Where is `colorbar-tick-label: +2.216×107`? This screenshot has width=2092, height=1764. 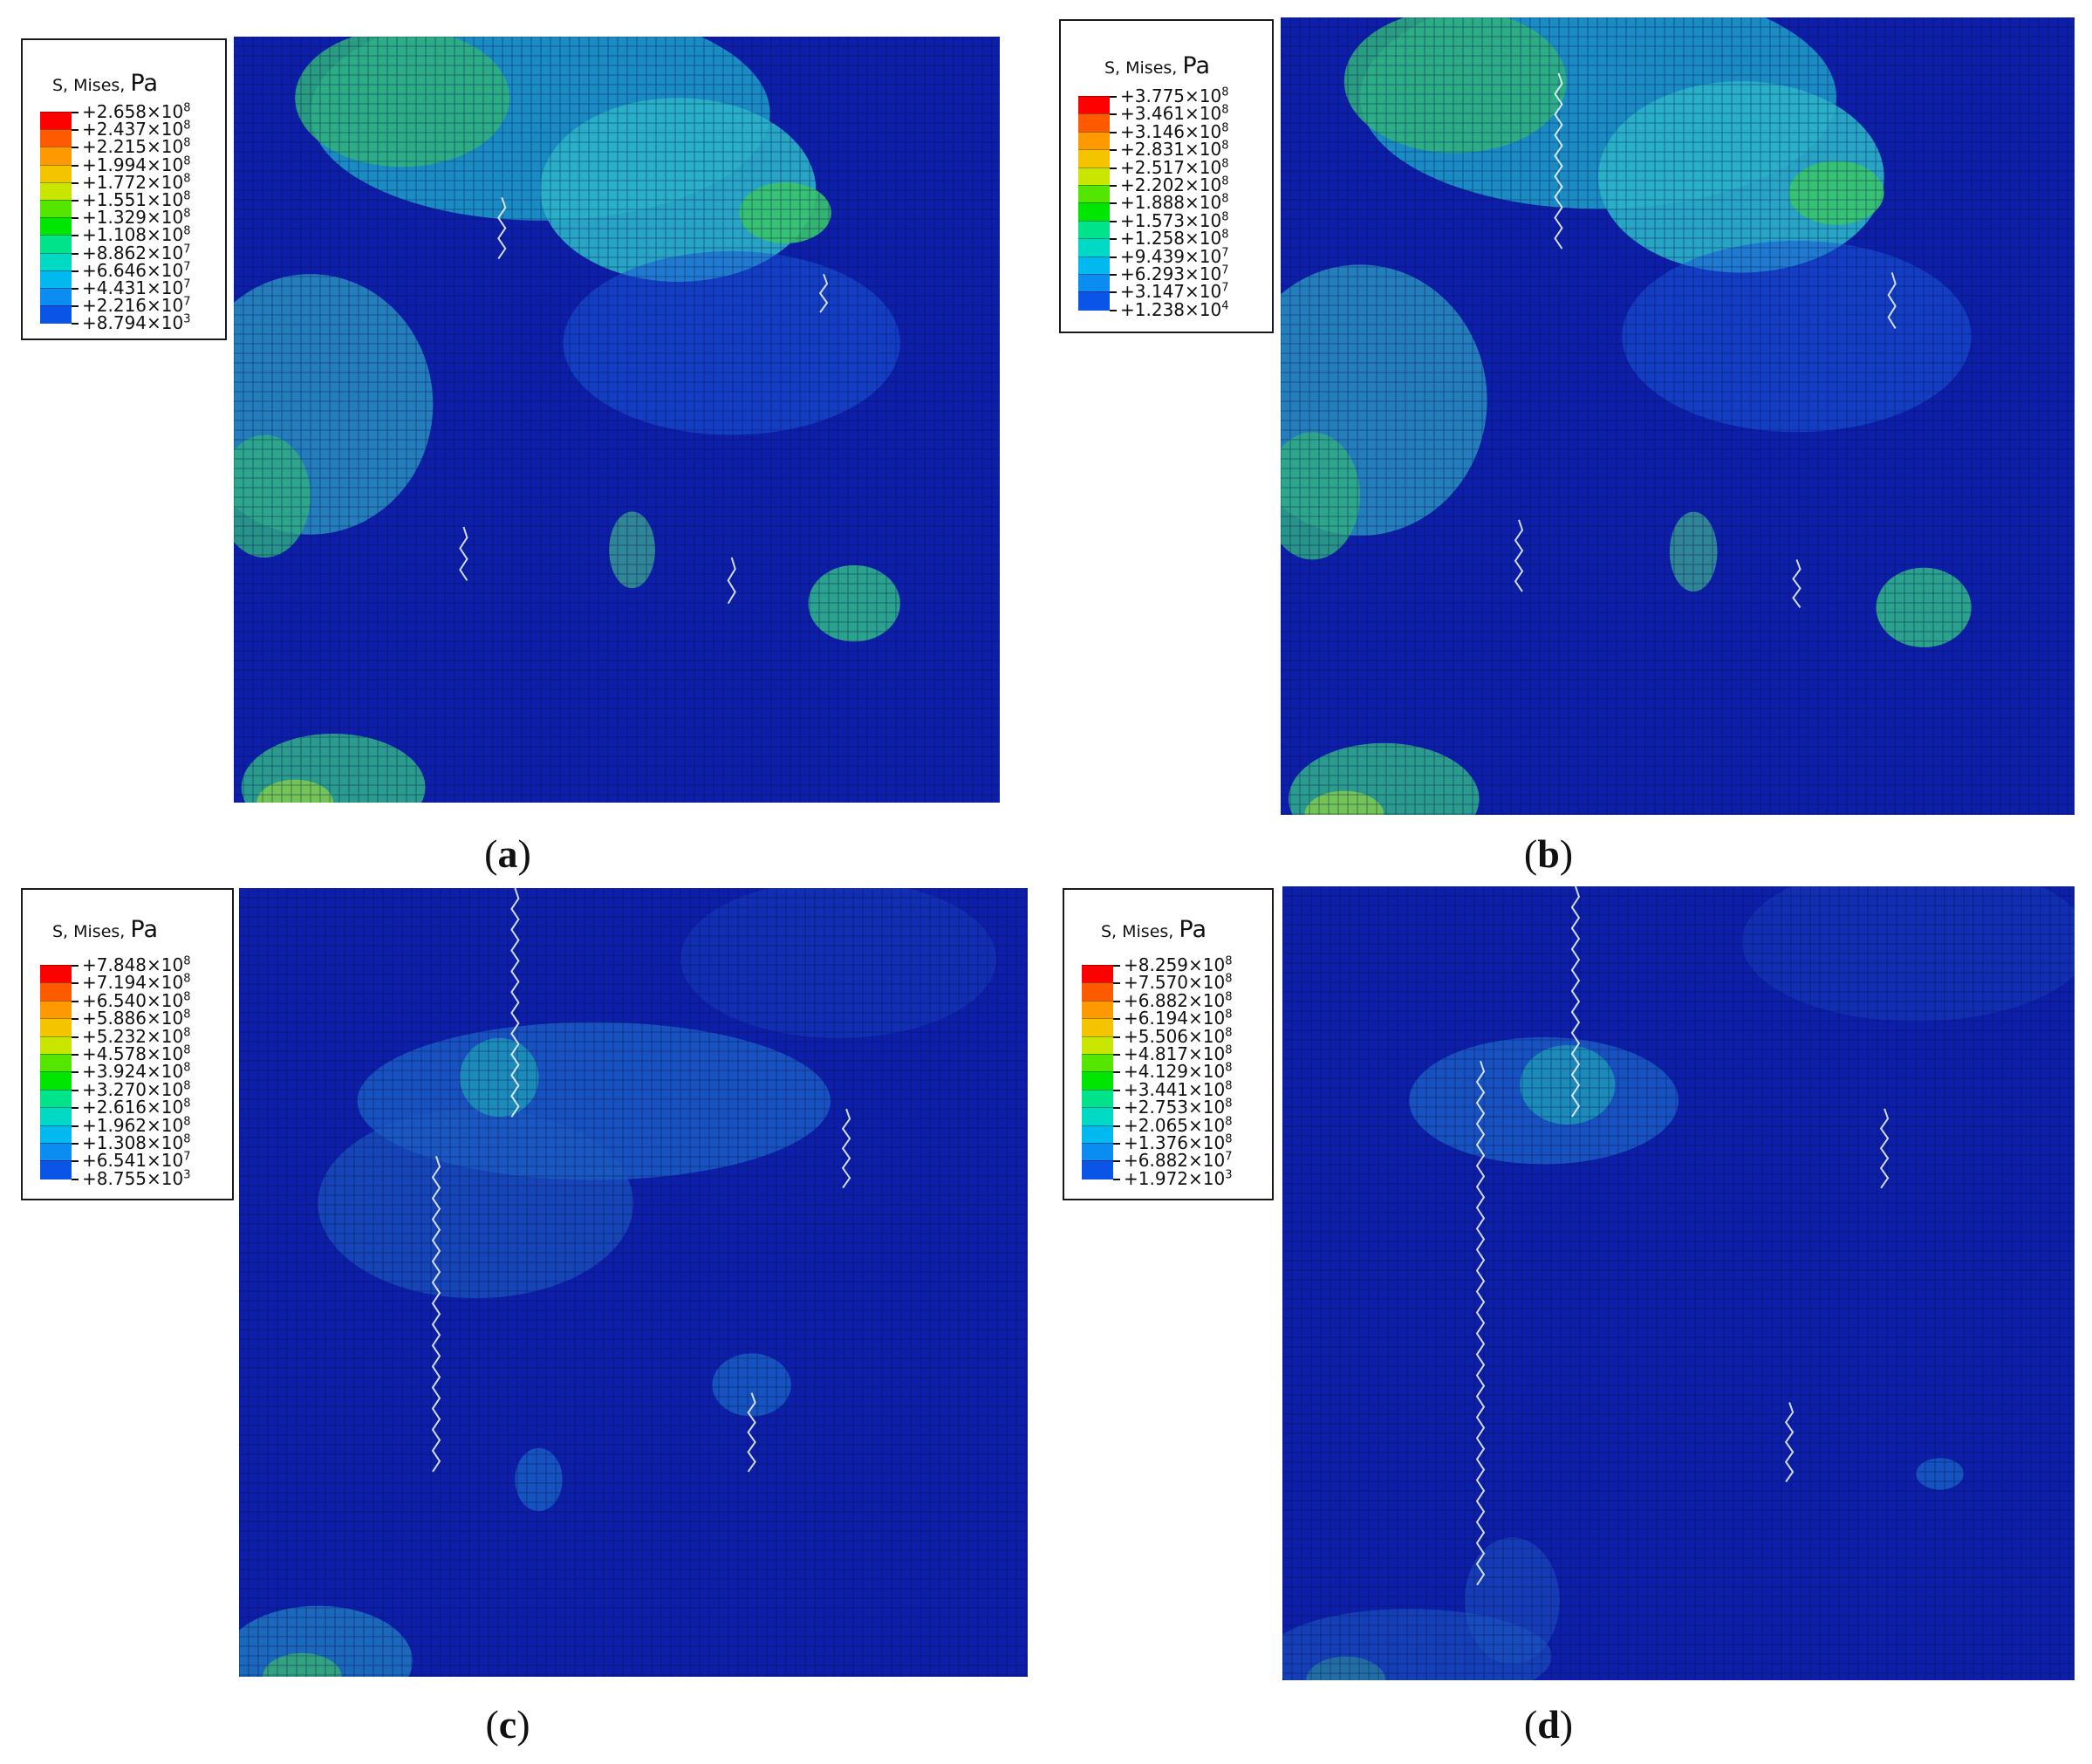
colorbar-tick-label: +2.216×107 is located at coordinates (136, 306).